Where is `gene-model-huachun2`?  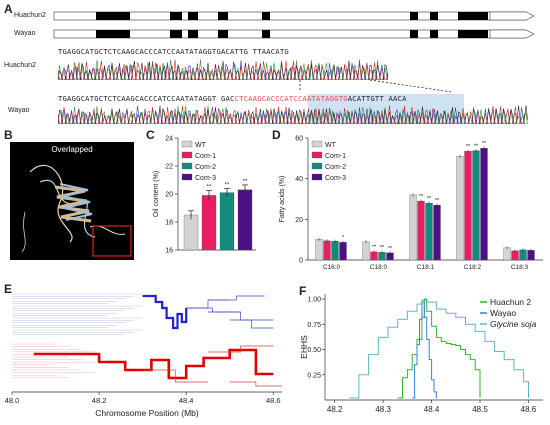 gene-model-huachun2 is located at coordinates (294, 16).